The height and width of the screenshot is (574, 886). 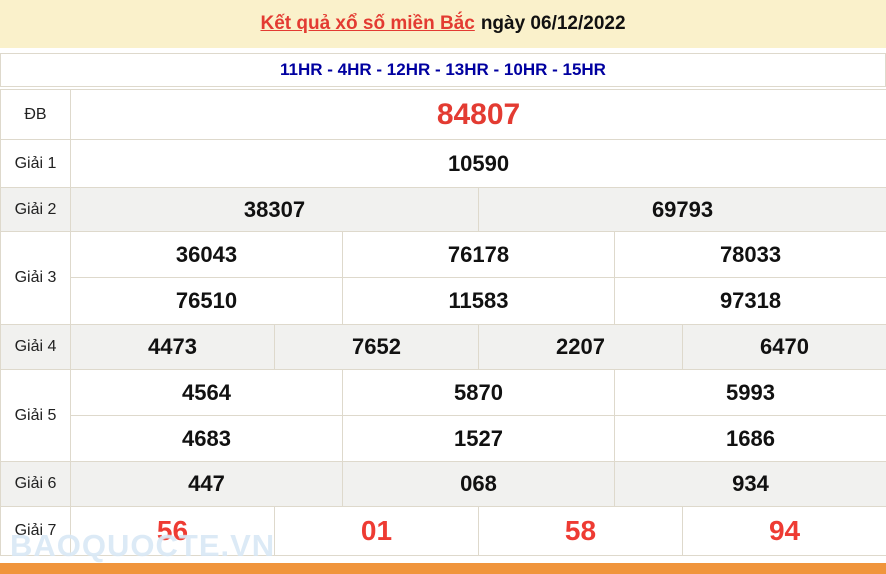 I want to click on prize-number: 2207, so click(x=580, y=347).